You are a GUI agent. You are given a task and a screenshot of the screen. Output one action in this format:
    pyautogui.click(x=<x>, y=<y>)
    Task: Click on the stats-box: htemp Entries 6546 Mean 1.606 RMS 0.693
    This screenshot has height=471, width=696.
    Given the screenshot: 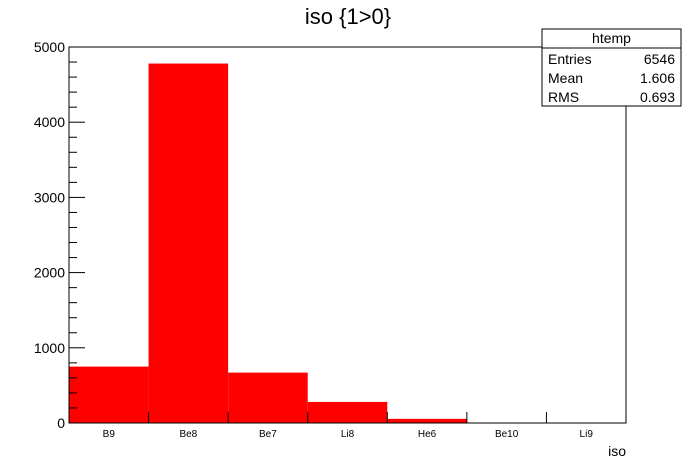 What is the action you would take?
    pyautogui.click(x=611, y=67)
    